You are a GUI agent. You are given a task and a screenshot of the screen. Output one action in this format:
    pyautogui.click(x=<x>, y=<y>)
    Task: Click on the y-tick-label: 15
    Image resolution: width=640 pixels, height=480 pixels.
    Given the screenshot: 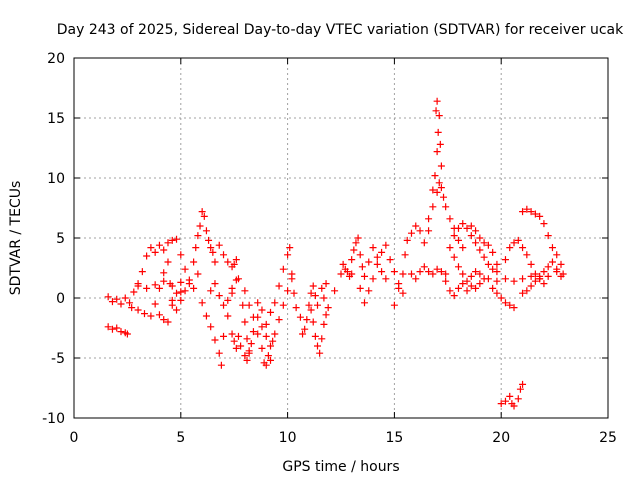 What is the action you would take?
    pyautogui.click(x=56, y=119)
    